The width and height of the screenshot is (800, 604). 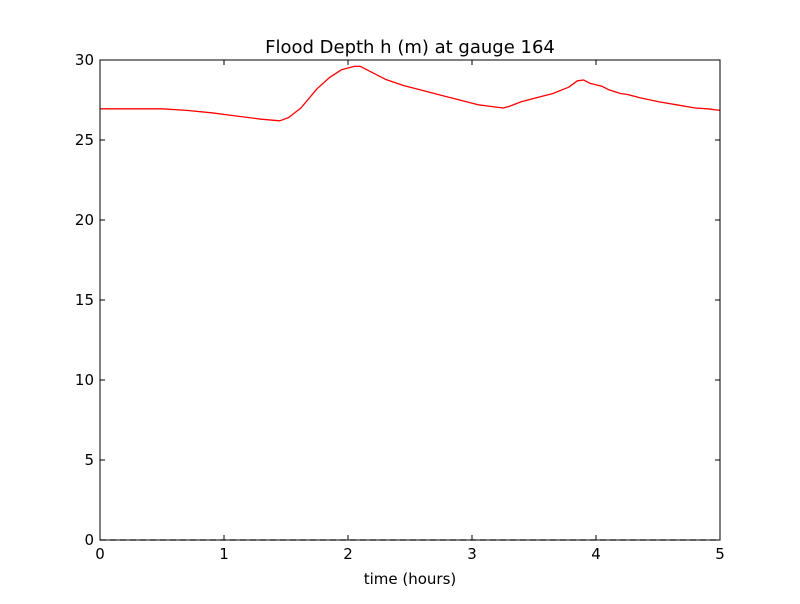 What do you see at coordinates (472, 554) in the screenshot?
I see `x-tick-label: 3` at bounding box center [472, 554].